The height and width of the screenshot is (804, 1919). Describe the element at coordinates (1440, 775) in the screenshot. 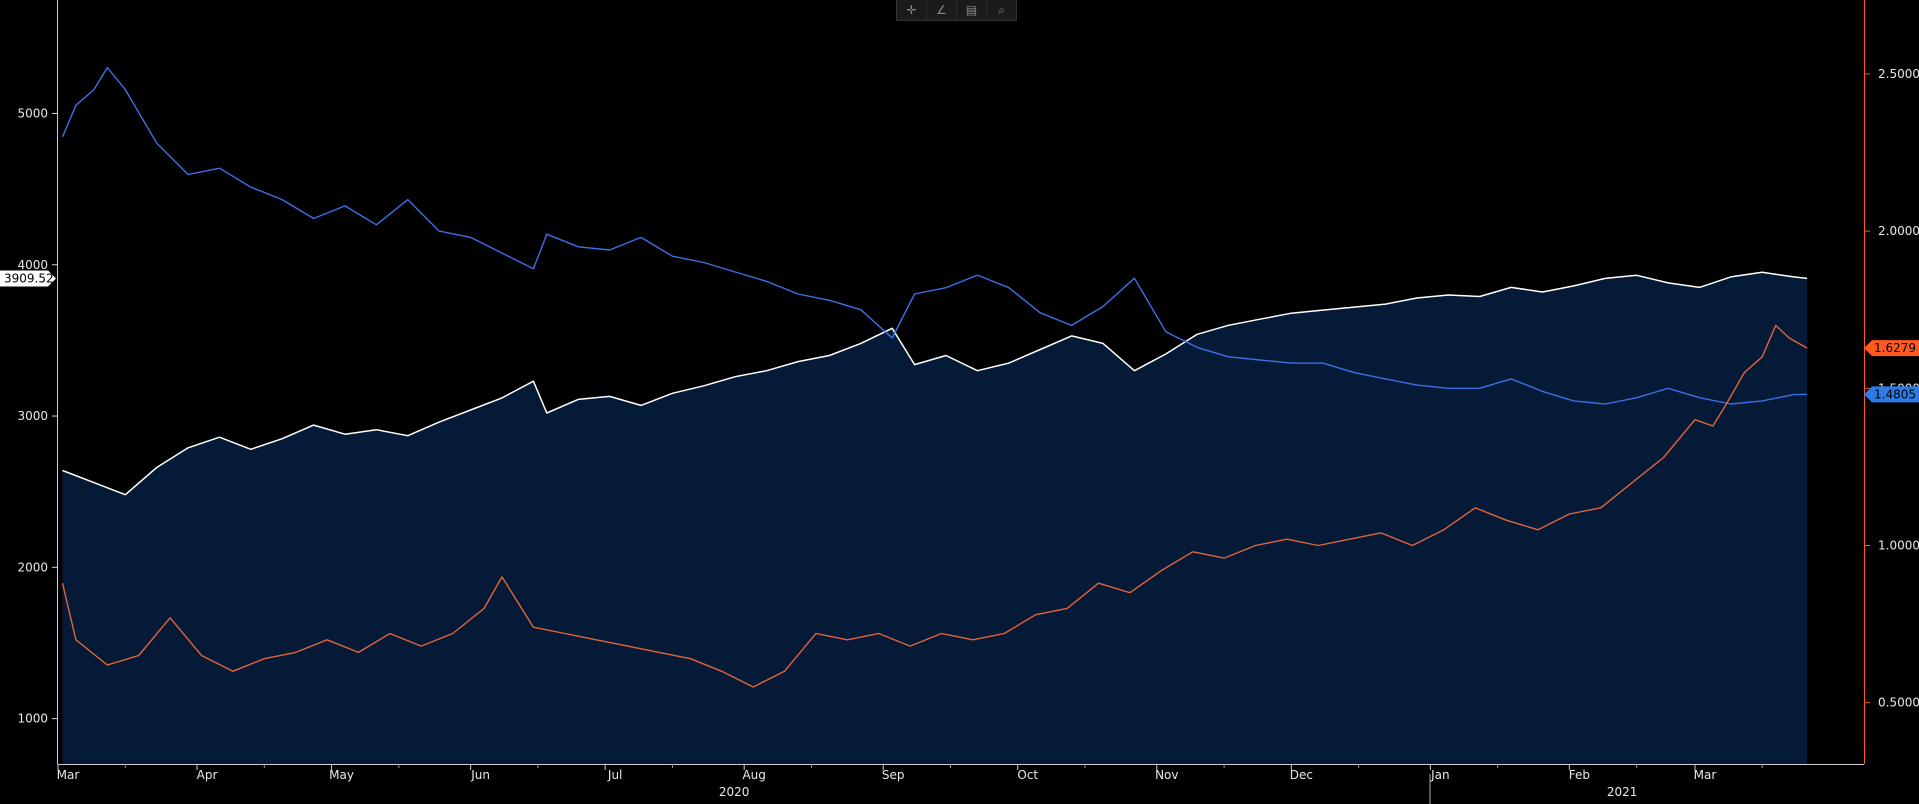

I see `x-tick-label: Jan` at that location.